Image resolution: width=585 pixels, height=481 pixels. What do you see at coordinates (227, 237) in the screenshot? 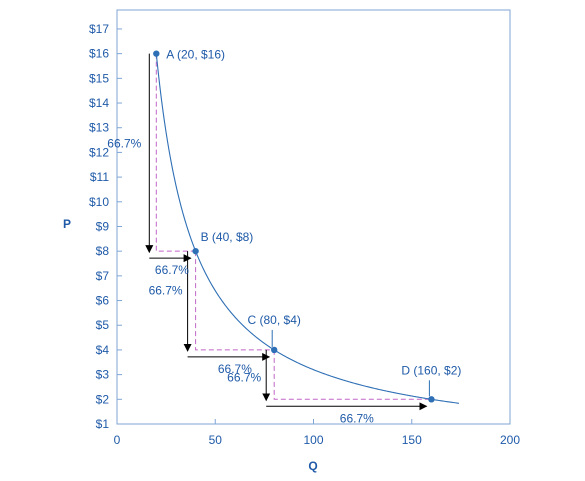
I see `point-label: B (40, $8)` at bounding box center [227, 237].